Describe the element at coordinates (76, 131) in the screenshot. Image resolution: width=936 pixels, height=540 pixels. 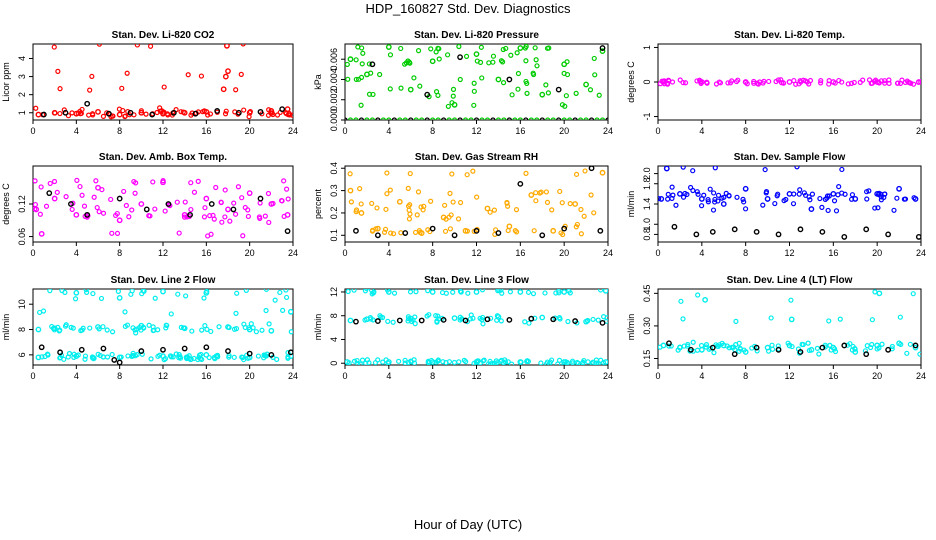
I see `x-tick-label: 4` at that location.